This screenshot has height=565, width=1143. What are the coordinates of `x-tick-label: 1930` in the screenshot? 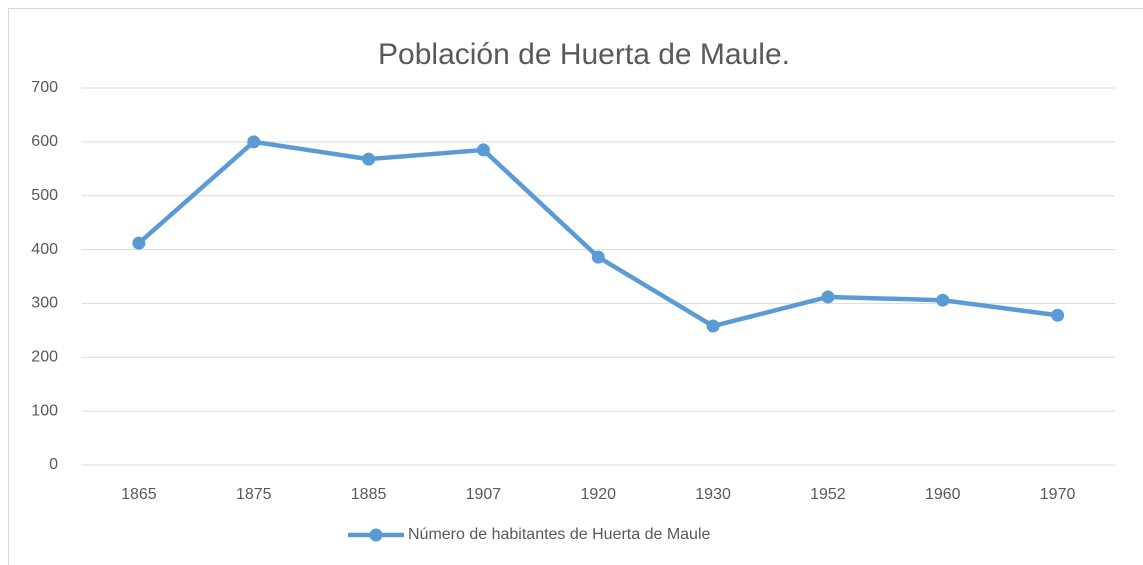 It's located at (713, 494).